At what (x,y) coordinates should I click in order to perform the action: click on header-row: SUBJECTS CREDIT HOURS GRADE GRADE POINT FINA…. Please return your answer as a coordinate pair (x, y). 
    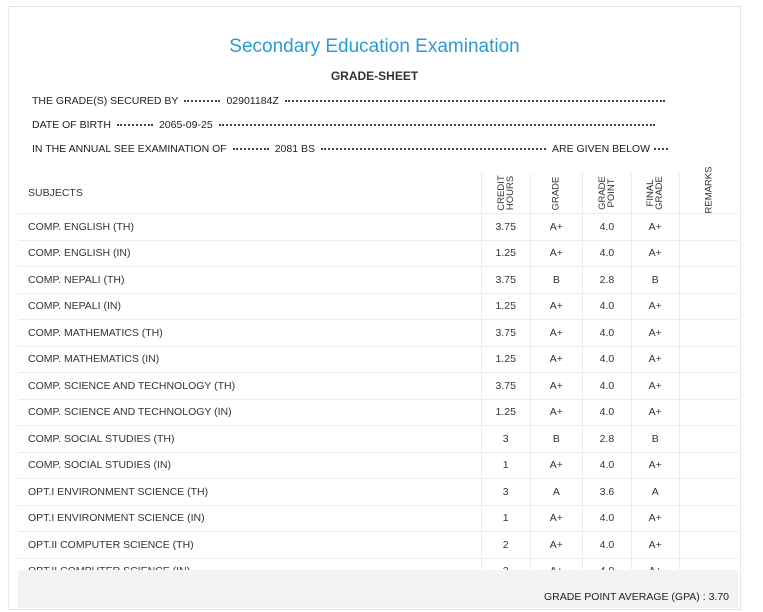
    Looking at the image, I should click on (378, 190).